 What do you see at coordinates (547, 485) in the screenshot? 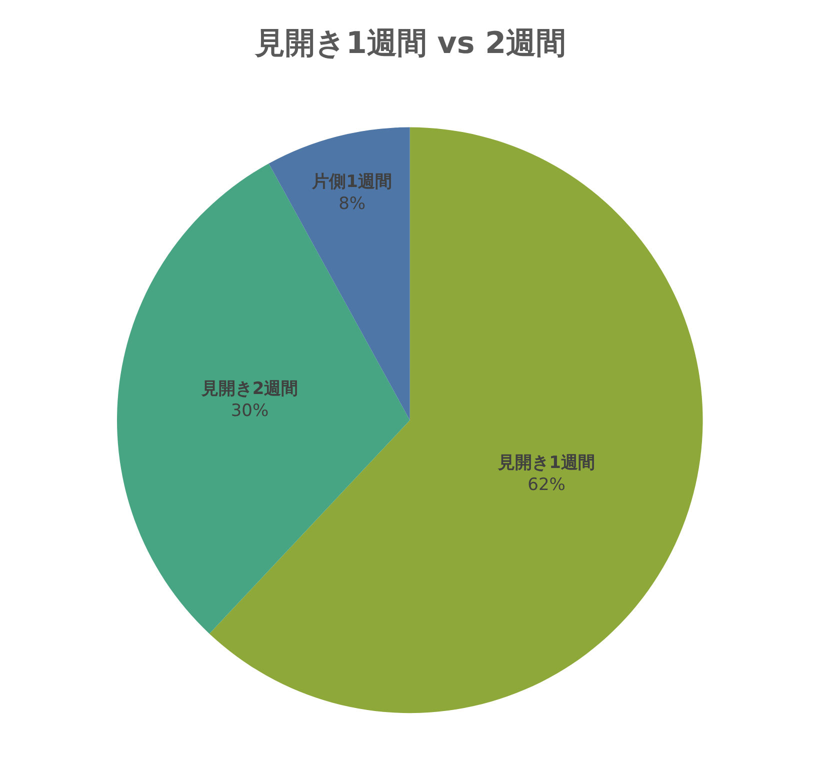
I see `data-label: 62%` at bounding box center [547, 485].